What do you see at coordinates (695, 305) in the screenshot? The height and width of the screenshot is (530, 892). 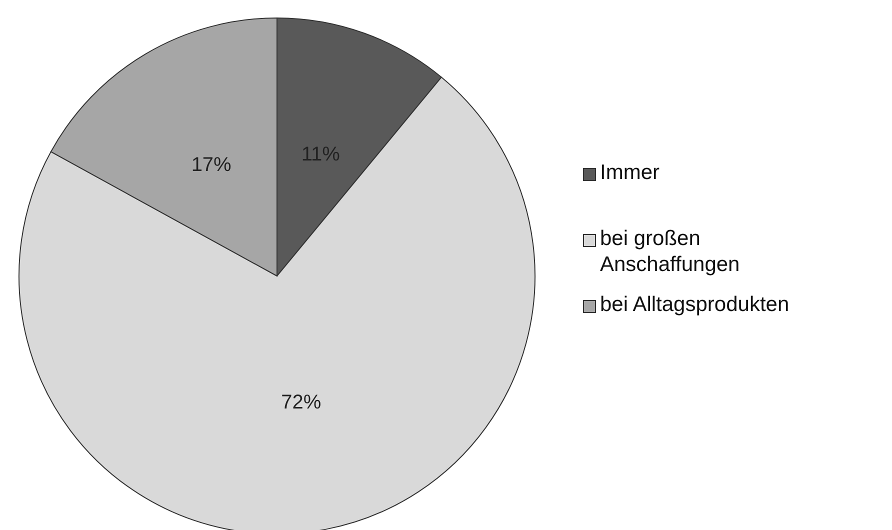 I see `legend-label: bei Alltagsprodukten` at bounding box center [695, 305].